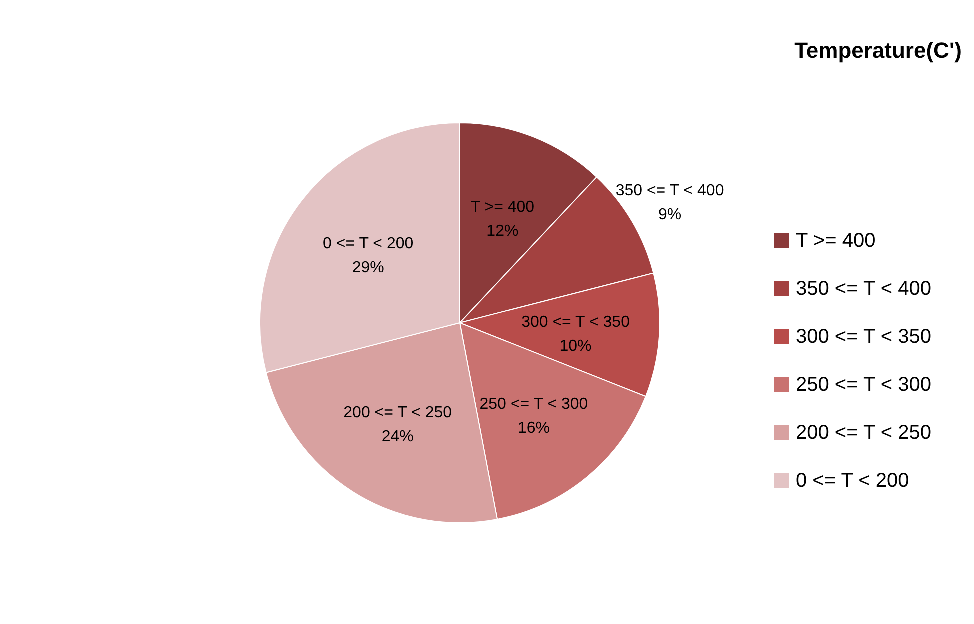 The image size is (974, 624). Describe the element at coordinates (368, 268) in the screenshot. I see `data-label: 29%` at that location.